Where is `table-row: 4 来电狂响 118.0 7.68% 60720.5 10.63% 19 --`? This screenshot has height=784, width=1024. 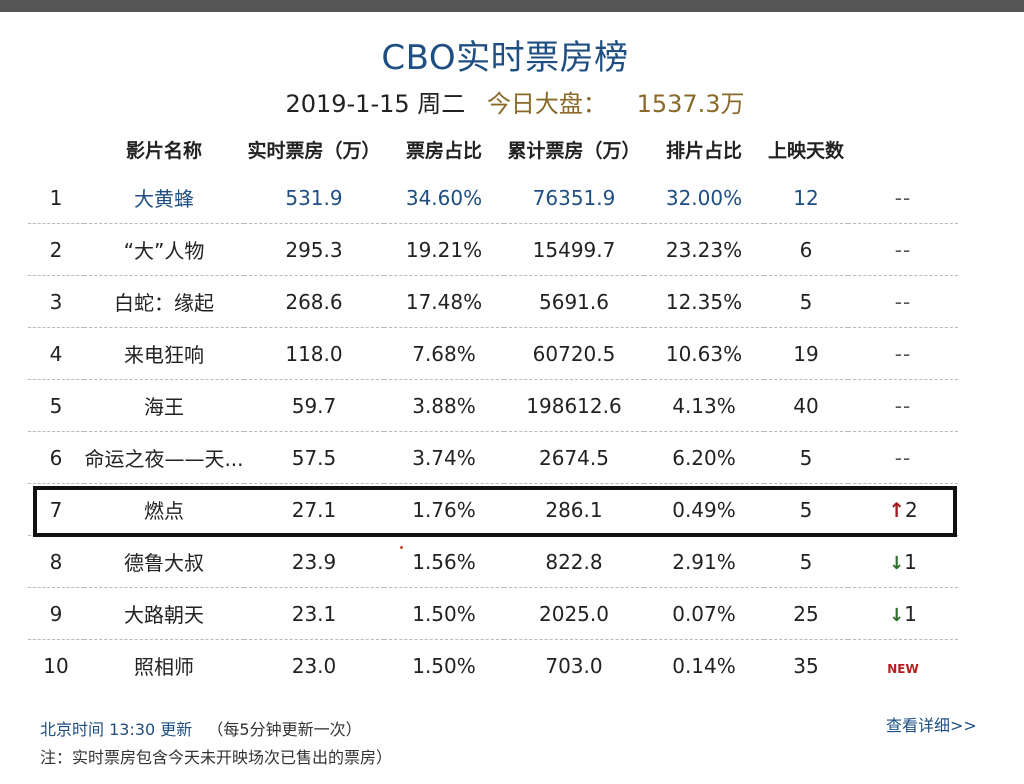
table-row: 4 来电狂响 118.0 7.68% 60720.5 10.63% 19 -- is located at coordinates (493, 353).